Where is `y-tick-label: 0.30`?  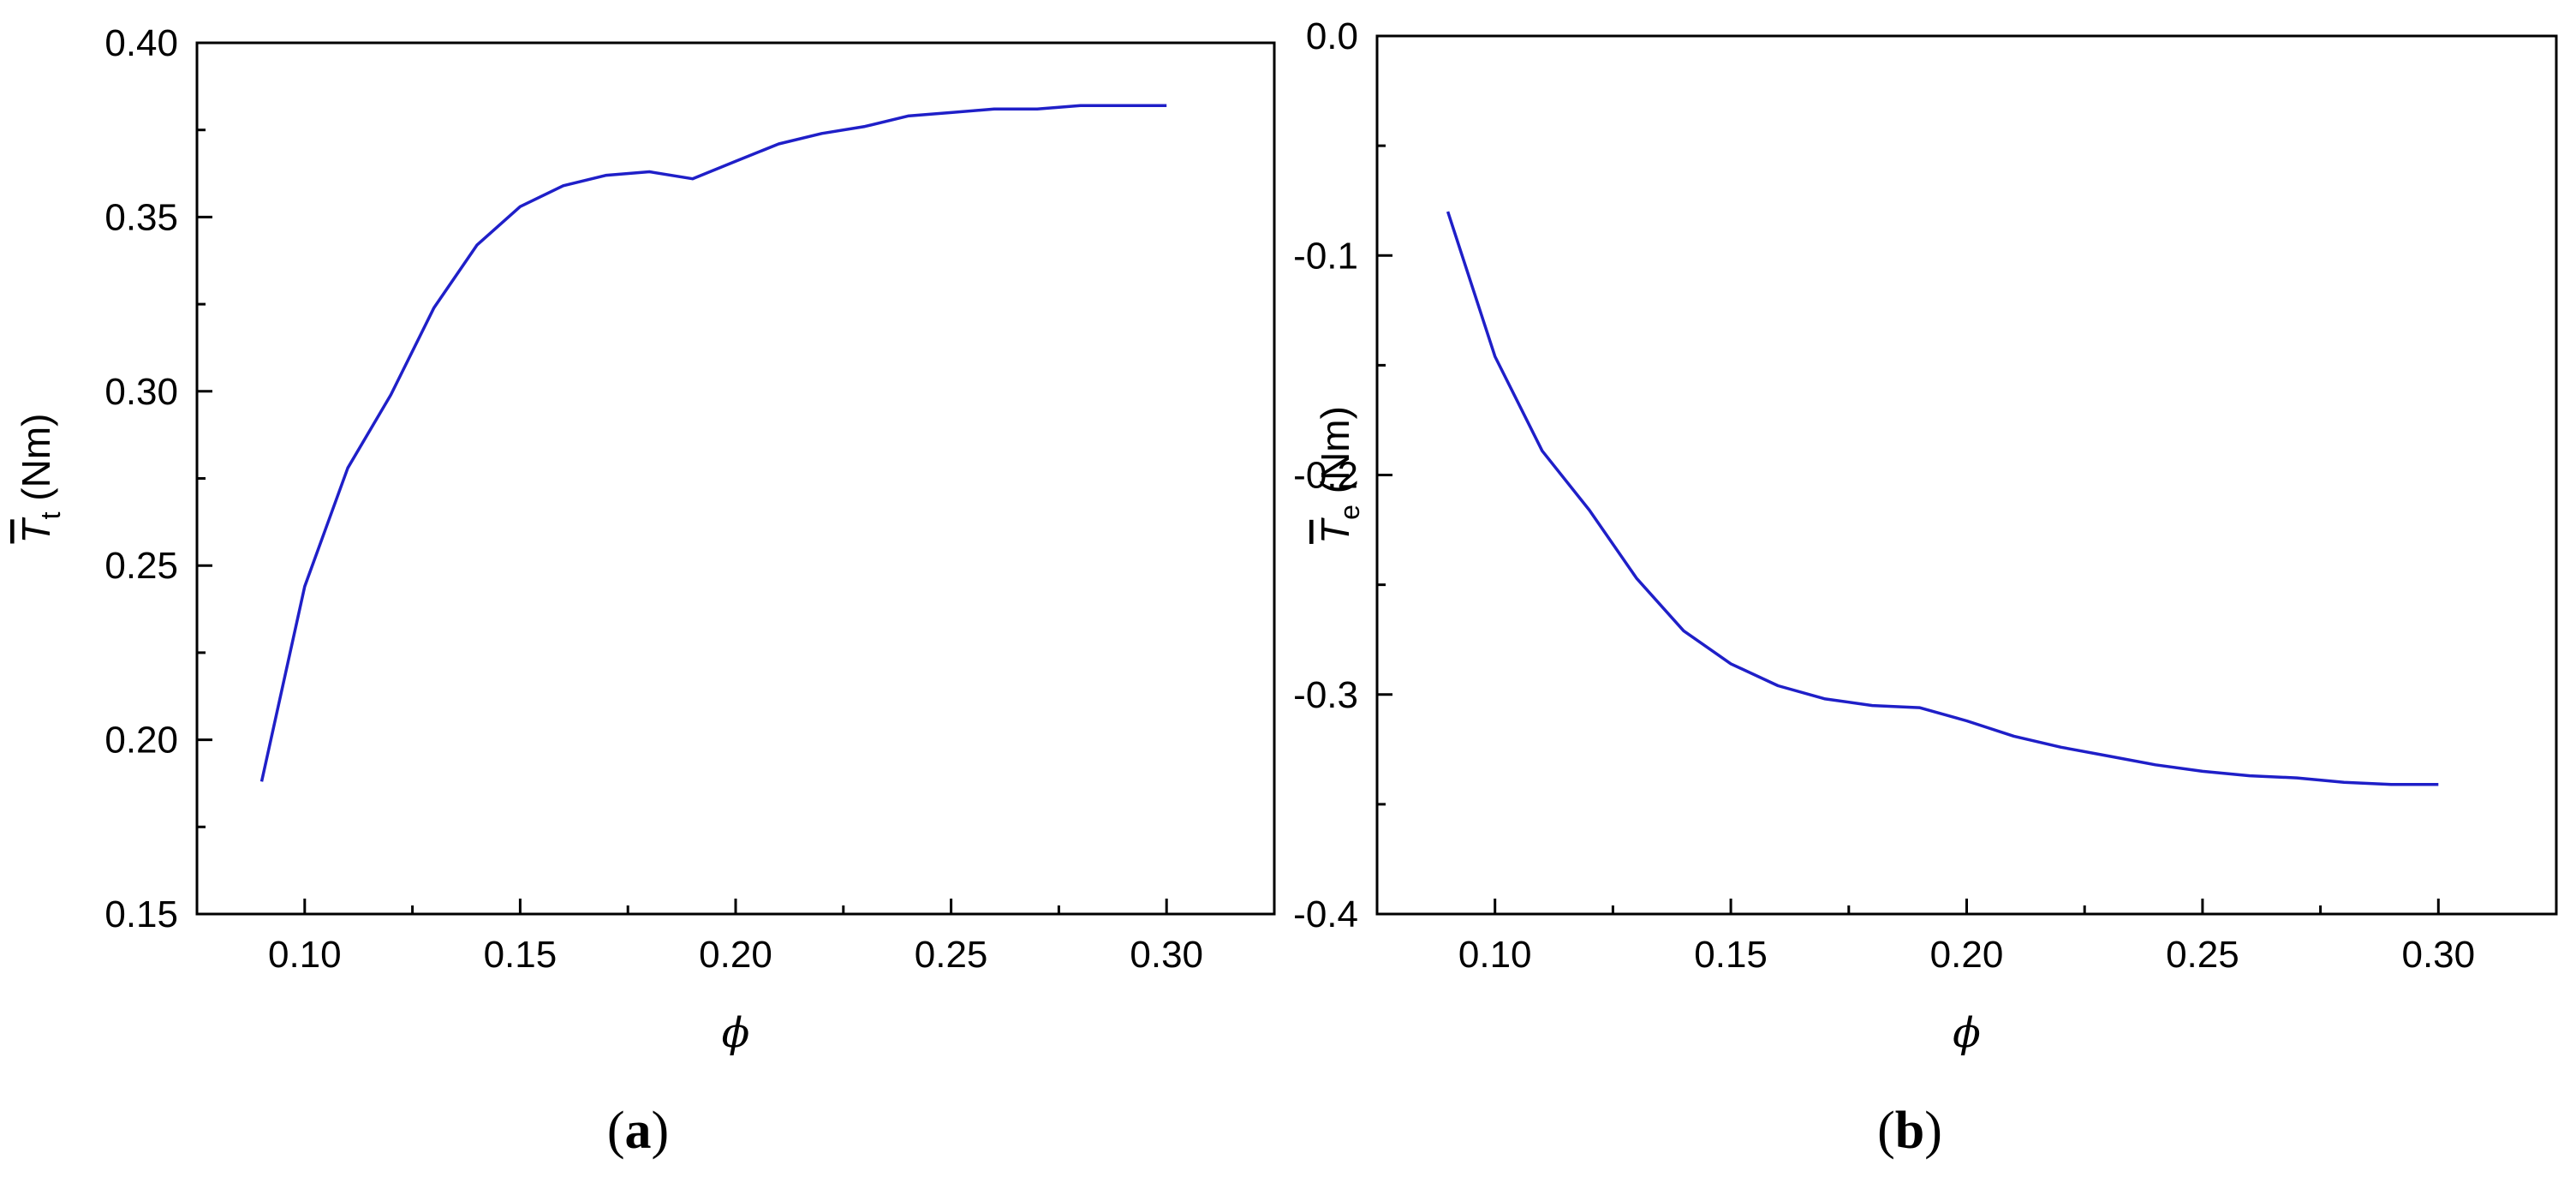 y-tick-label: 0.30 is located at coordinates (141, 392).